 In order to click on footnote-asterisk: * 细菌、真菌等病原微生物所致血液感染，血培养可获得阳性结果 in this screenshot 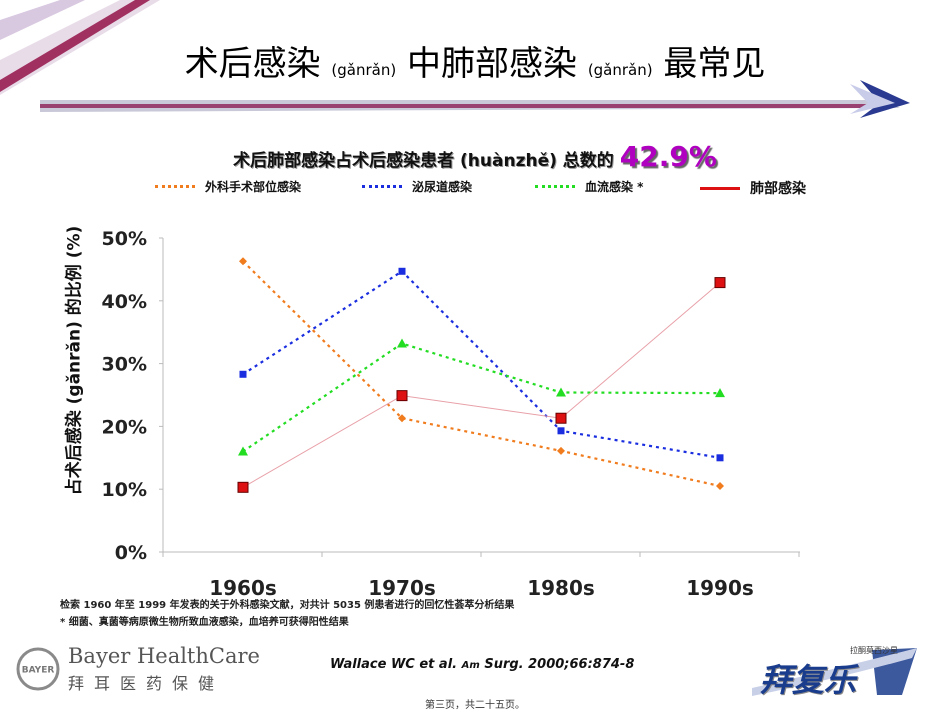, I will do `click(204, 622)`.